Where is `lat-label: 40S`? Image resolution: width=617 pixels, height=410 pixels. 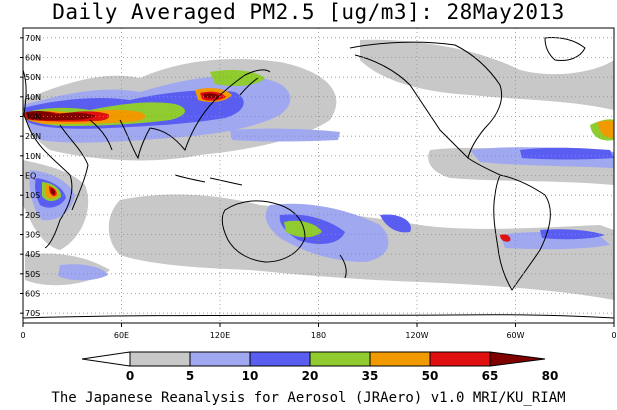 lat-label: 40S is located at coordinates (32, 254).